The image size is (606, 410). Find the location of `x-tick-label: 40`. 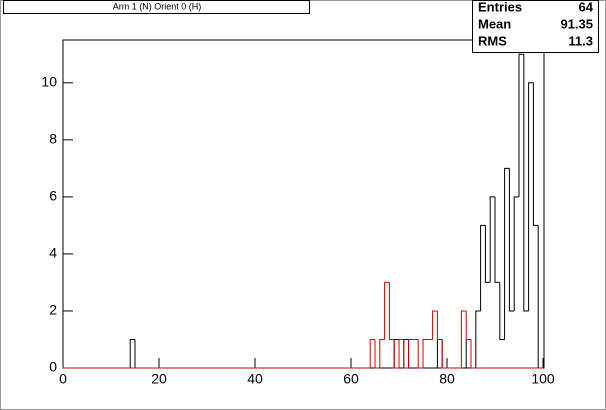

x-tick-label: 40 is located at coordinates (255, 379).